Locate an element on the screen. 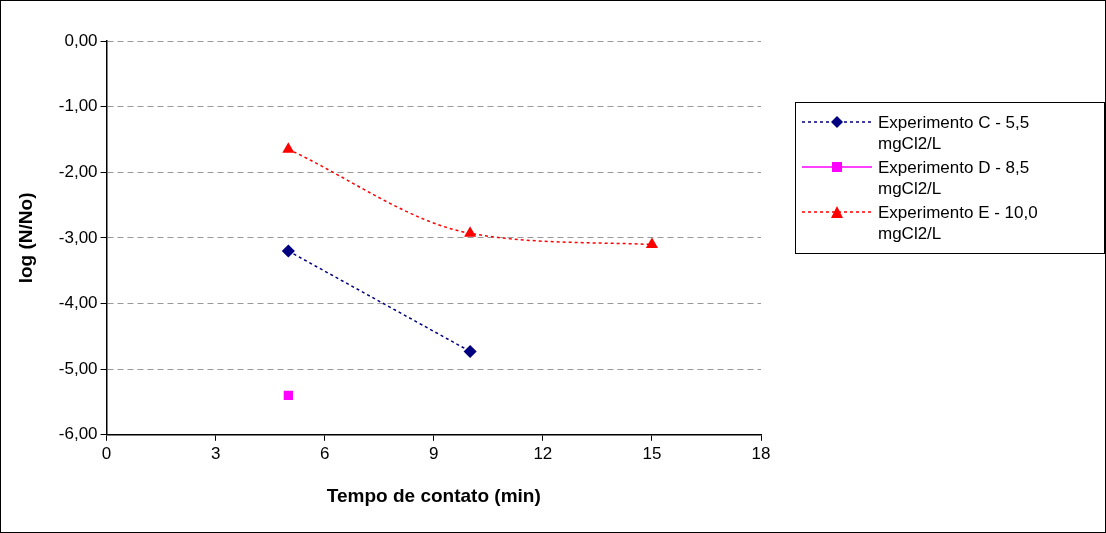 Image resolution: width=1106 pixels, height=533 pixels. y-tick-label: -1,00 is located at coordinates (78, 106).